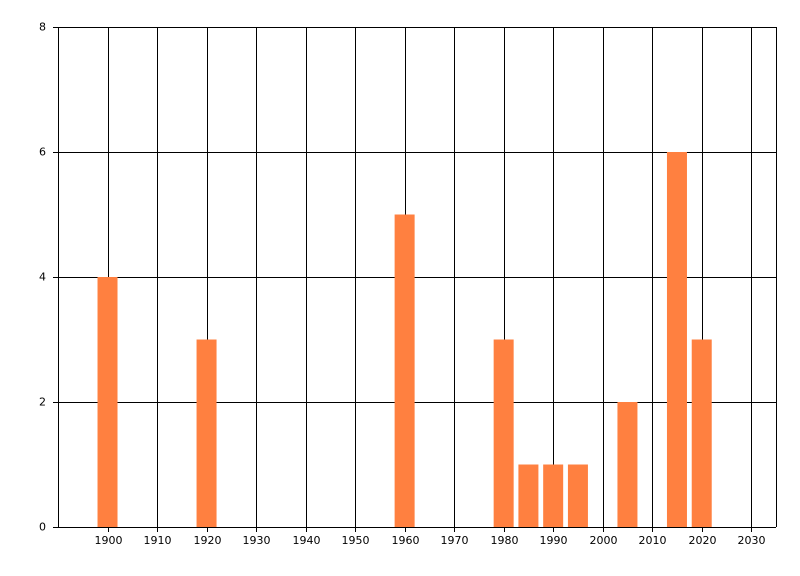  I want to click on x-tick-label: 2000, so click(604, 540).